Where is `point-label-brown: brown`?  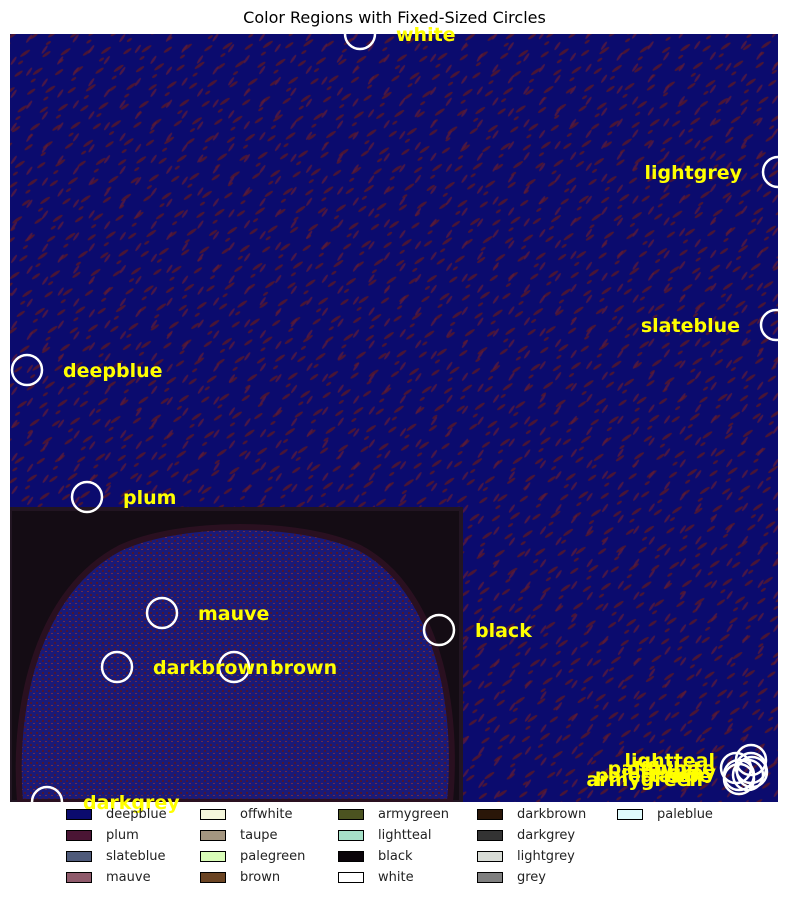
point-label-brown: brown is located at coordinates (303, 668).